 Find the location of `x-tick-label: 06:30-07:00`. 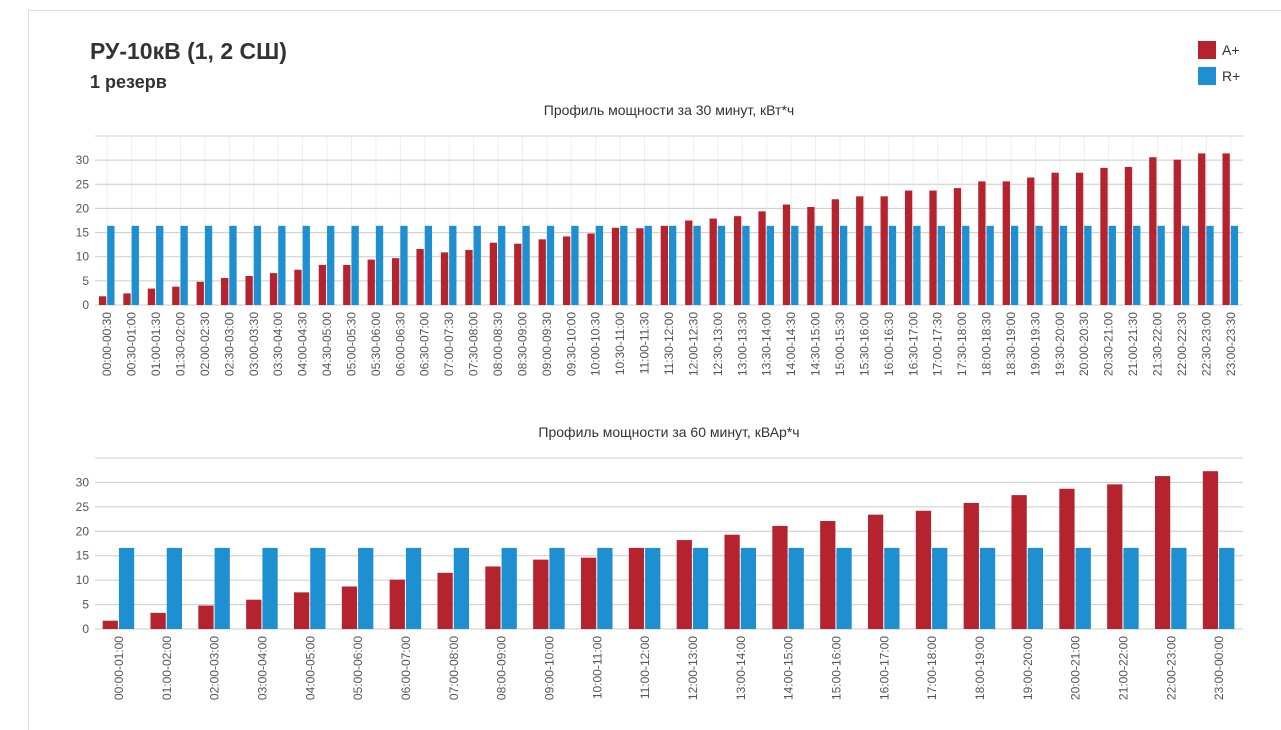

x-tick-label: 06:30-07:00 is located at coordinates (425, 344).